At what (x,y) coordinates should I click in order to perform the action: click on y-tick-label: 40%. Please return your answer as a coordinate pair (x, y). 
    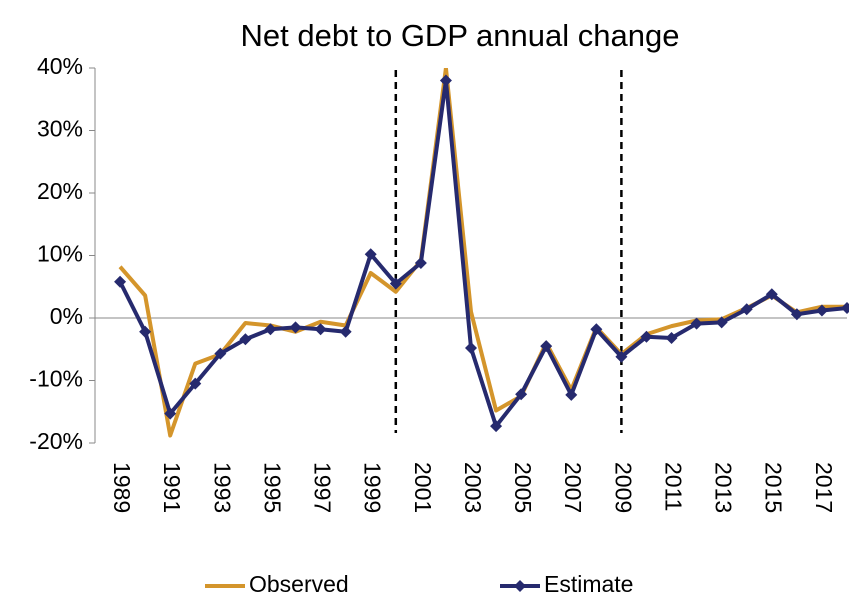
    Looking at the image, I should click on (60, 66).